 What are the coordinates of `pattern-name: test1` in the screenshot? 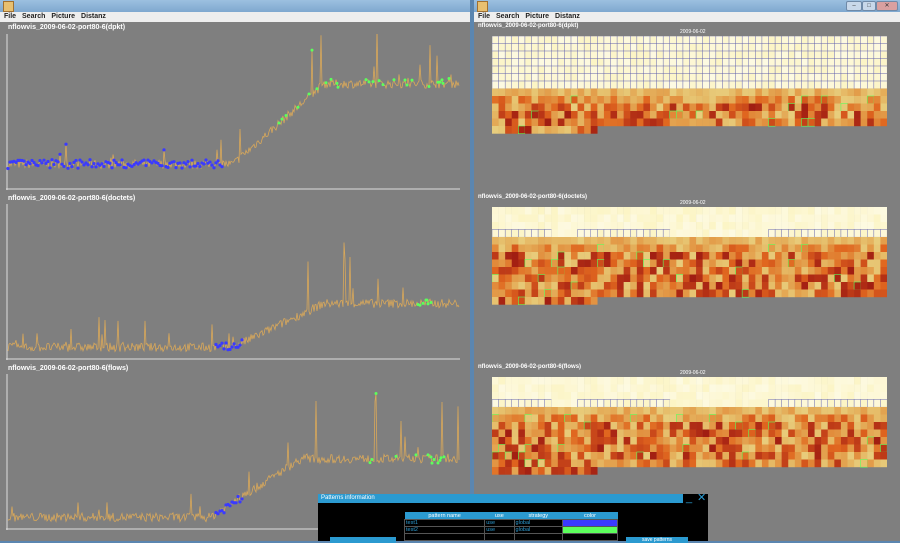 It's located at (444, 523).